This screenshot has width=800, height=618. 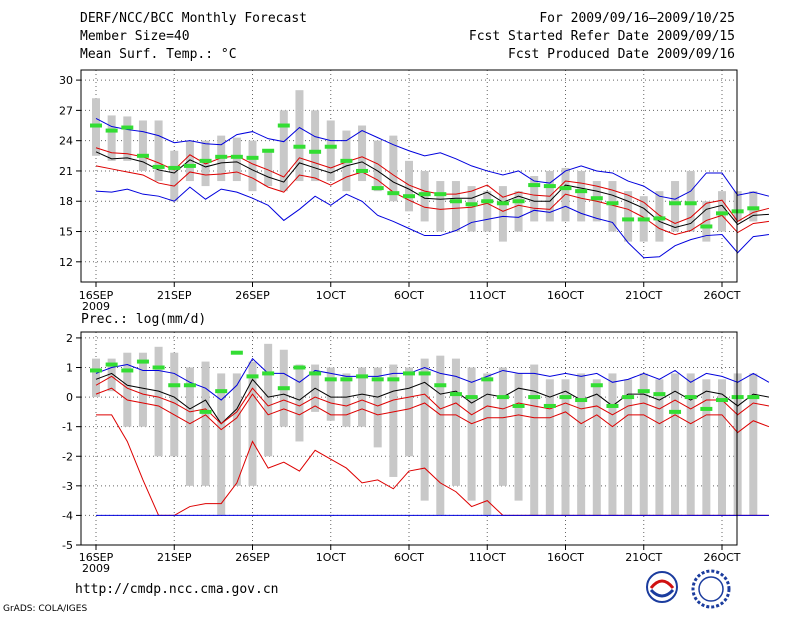 What do you see at coordinates (487, 295) in the screenshot?
I see `panel1-xtick-label: 11OCT` at bounding box center [487, 295].